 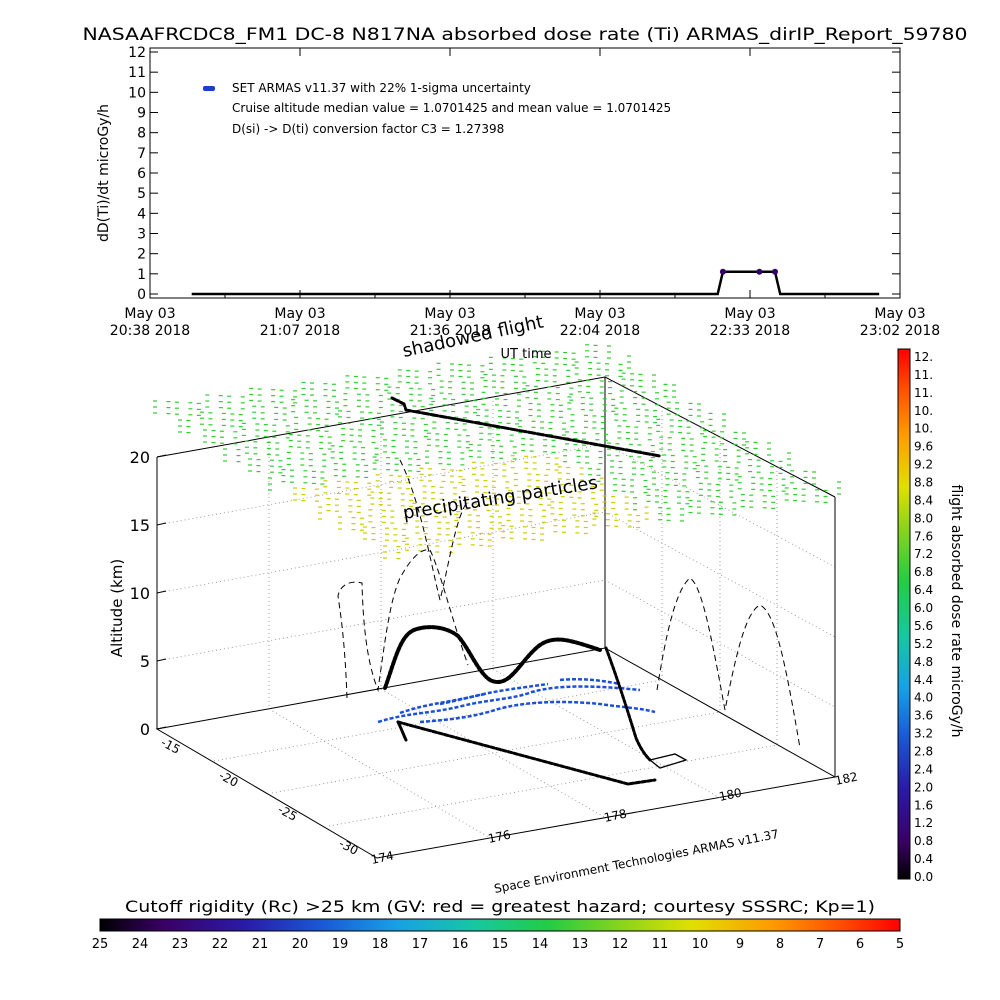 I want to click on dose-colorbar-tick-label: 8.4, so click(x=923, y=500).